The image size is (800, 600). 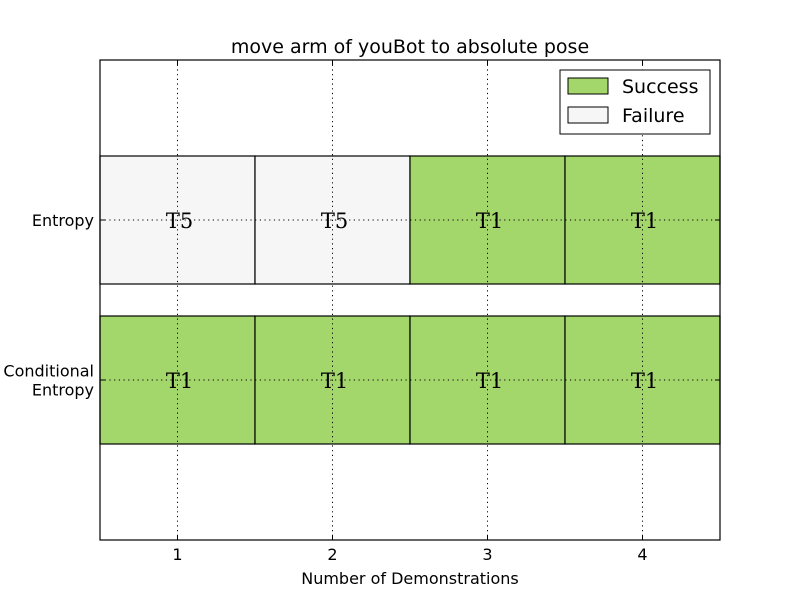 What do you see at coordinates (660, 87) in the screenshot?
I see `legend-entry: Success` at bounding box center [660, 87].